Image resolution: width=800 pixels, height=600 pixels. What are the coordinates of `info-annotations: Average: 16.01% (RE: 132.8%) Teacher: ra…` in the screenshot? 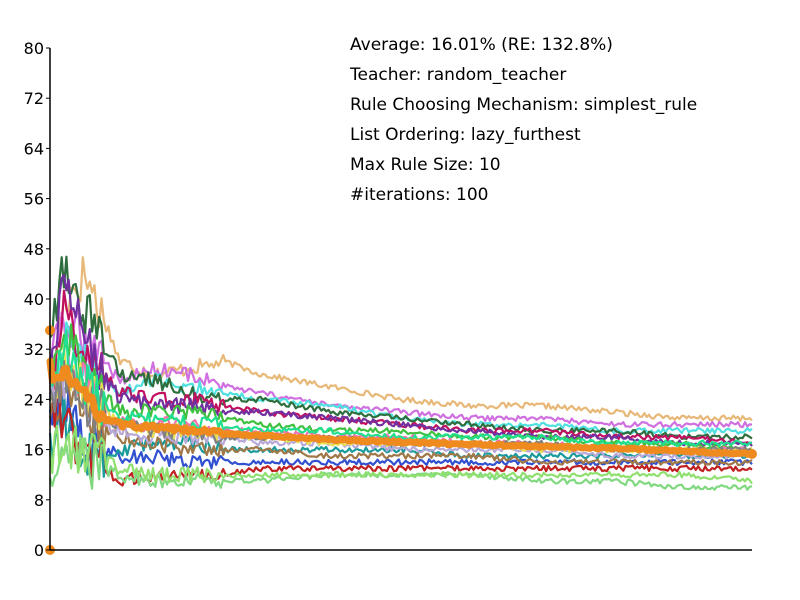 It's located at (523, 120).